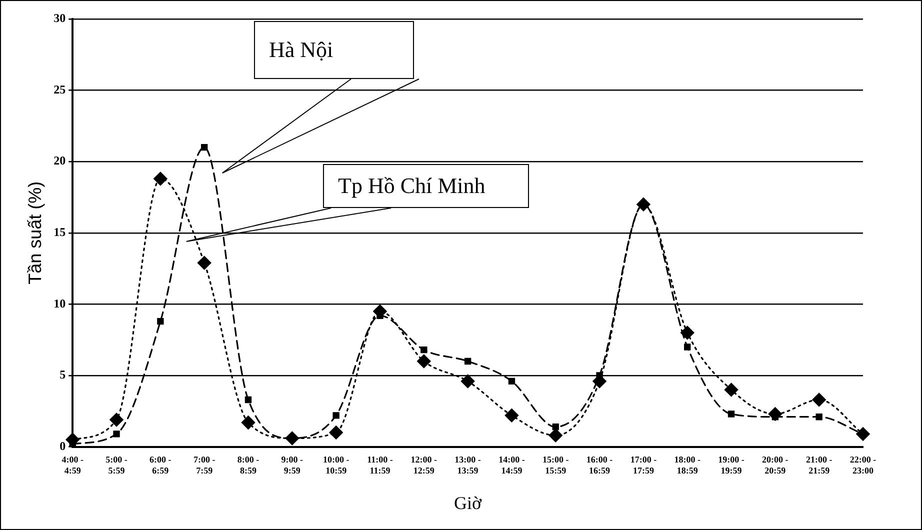  Describe the element at coordinates (467, 465) in the screenshot. I see `x-tick-label: 13:00 - 13:59` at that location.